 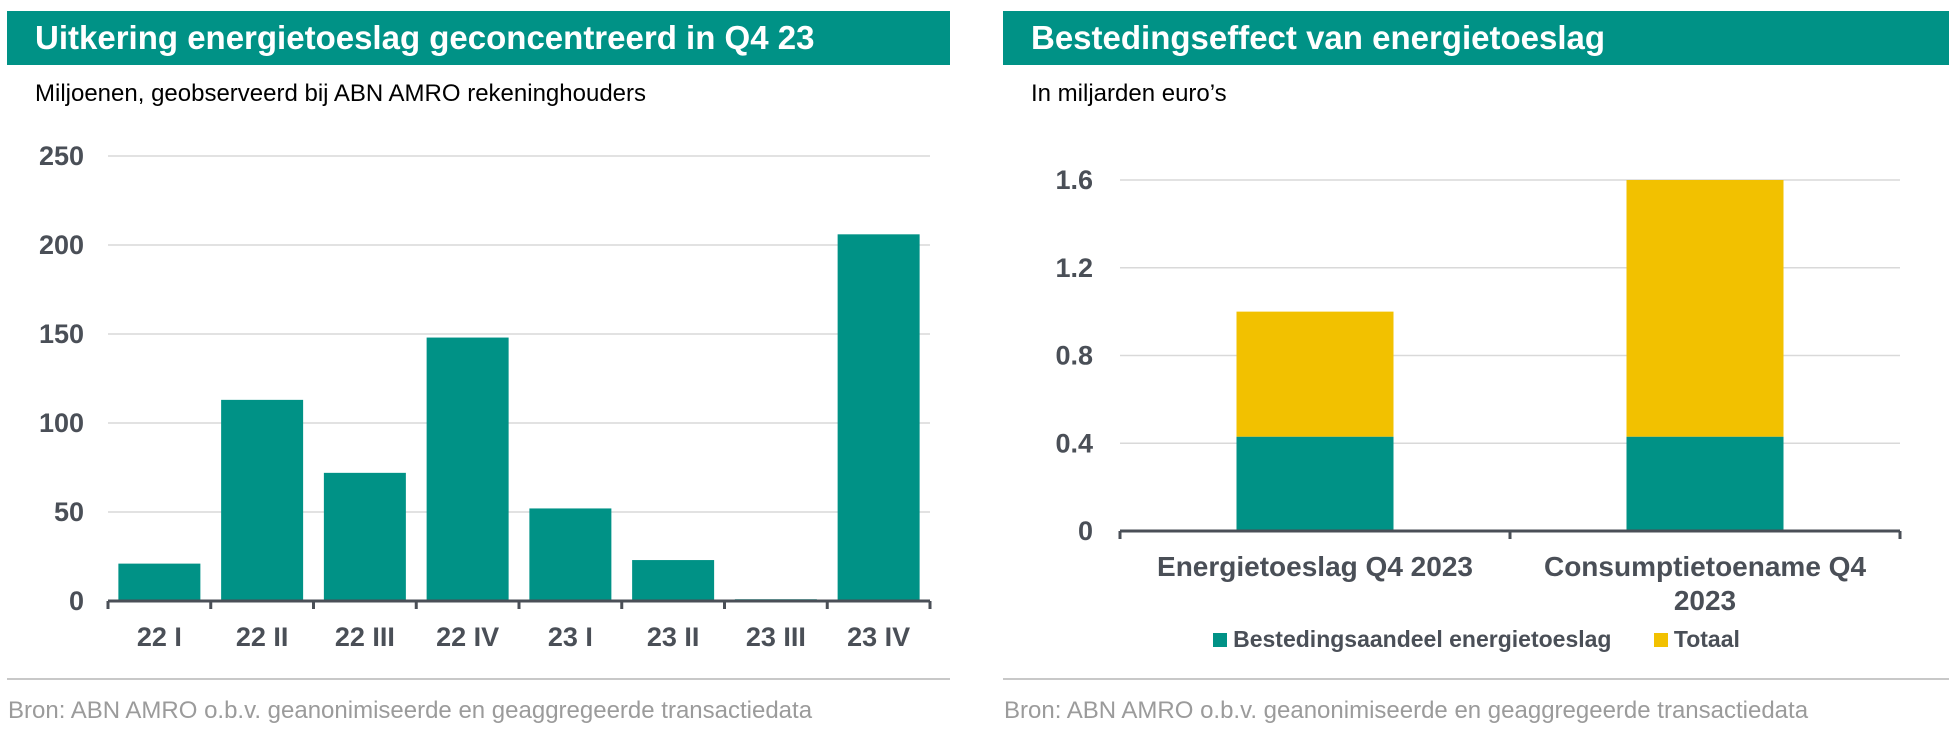 What do you see at coordinates (262, 637) in the screenshot?
I see `x-tick-label: 22 II` at bounding box center [262, 637].